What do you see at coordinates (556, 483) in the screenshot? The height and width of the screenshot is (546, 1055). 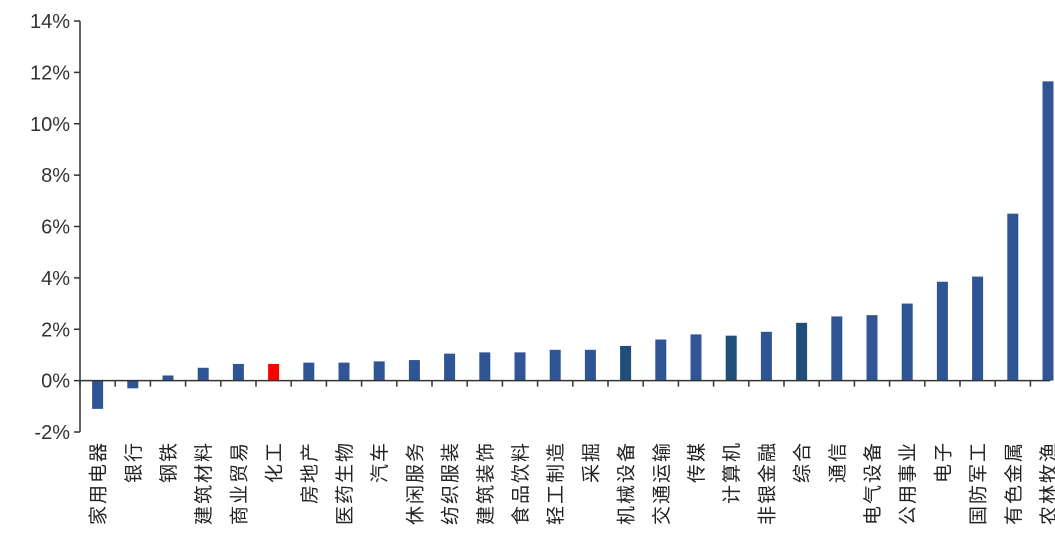 I see `x-tick-label: 轻工制造` at bounding box center [556, 483].